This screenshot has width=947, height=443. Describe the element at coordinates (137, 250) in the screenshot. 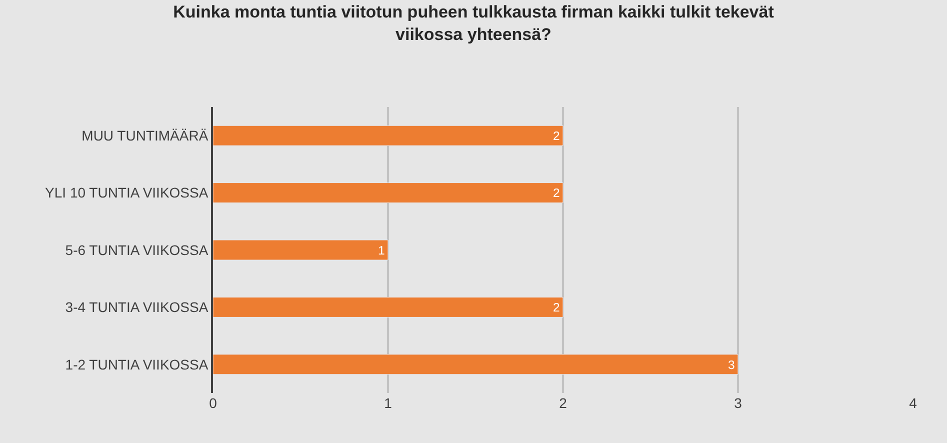

I see `y-tick-label: 5-6 TUNTIA VIIKOSSA` at that location.